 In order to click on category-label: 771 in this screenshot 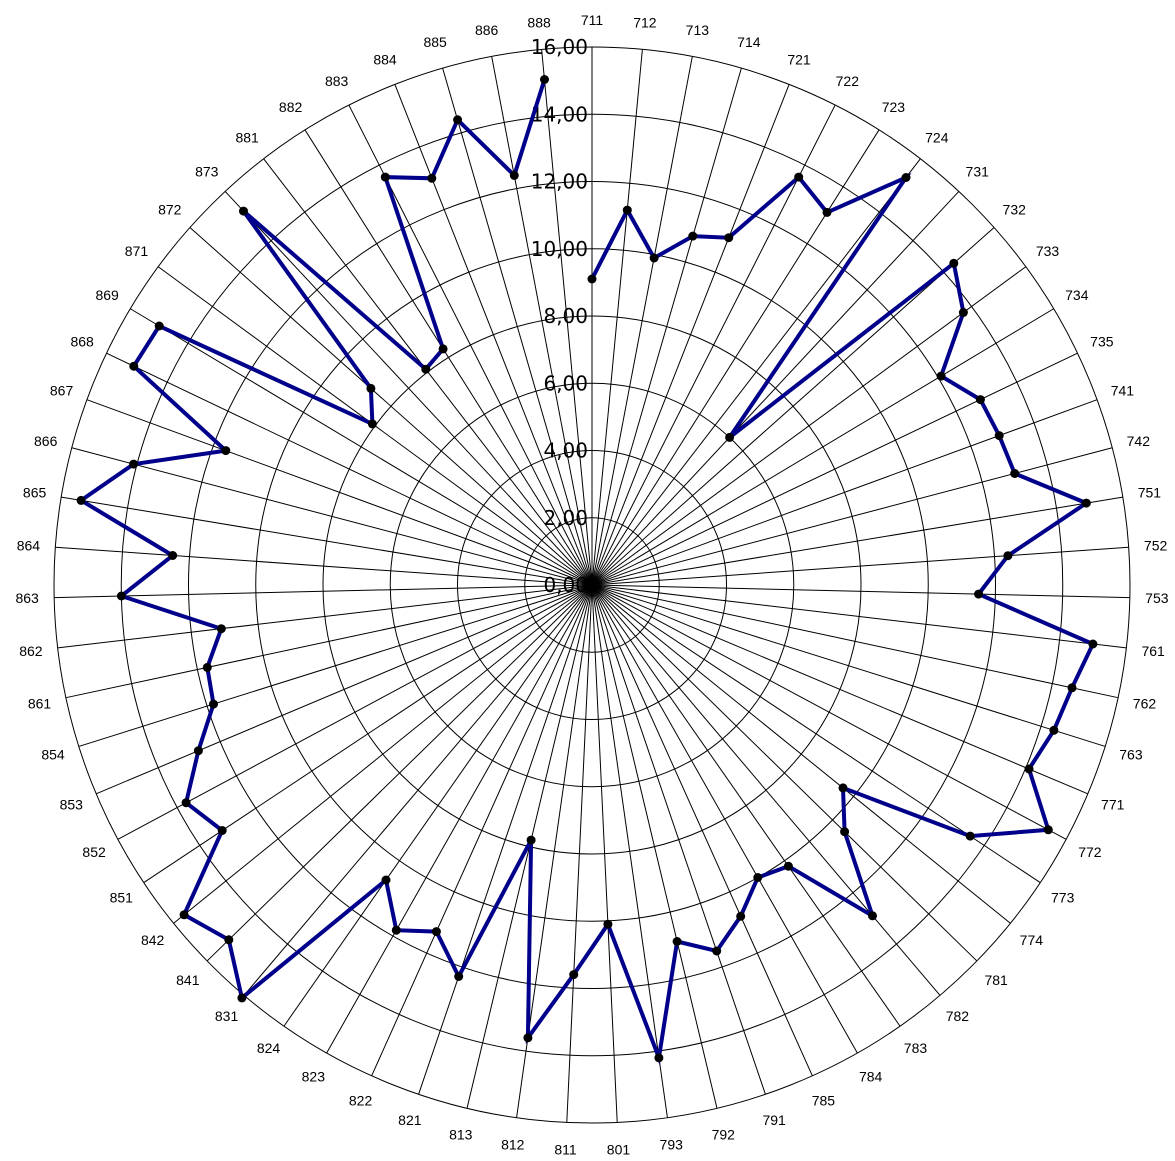, I will do `click(1113, 804)`.